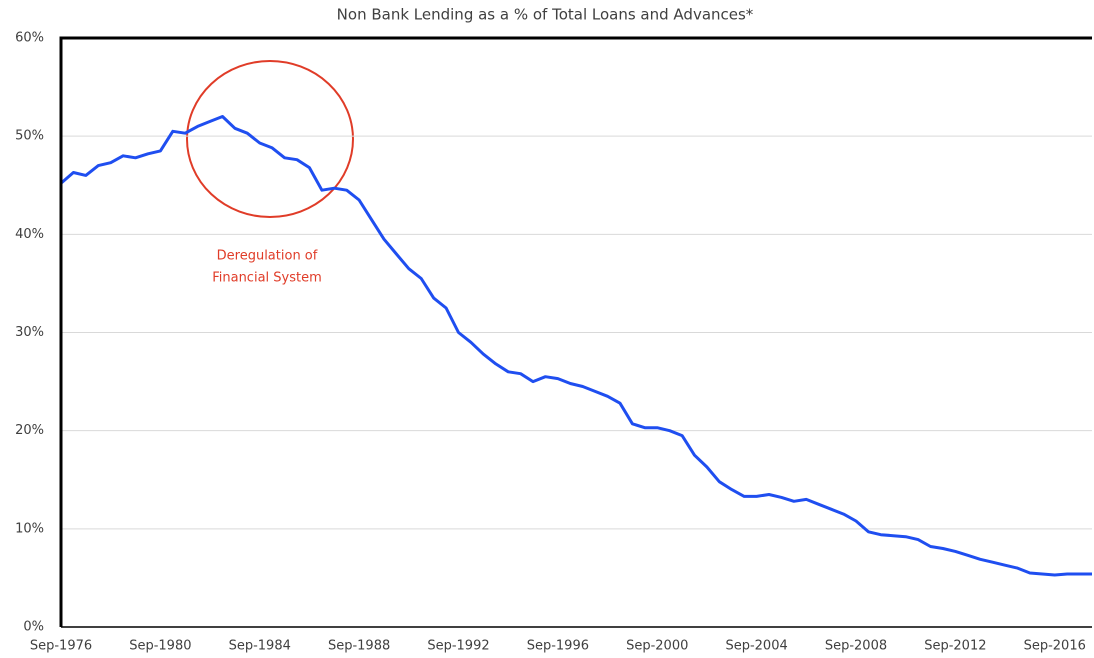 The width and height of the screenshot is (1094, 658). I want to click on annotation: Financial System, so click(267, 278).